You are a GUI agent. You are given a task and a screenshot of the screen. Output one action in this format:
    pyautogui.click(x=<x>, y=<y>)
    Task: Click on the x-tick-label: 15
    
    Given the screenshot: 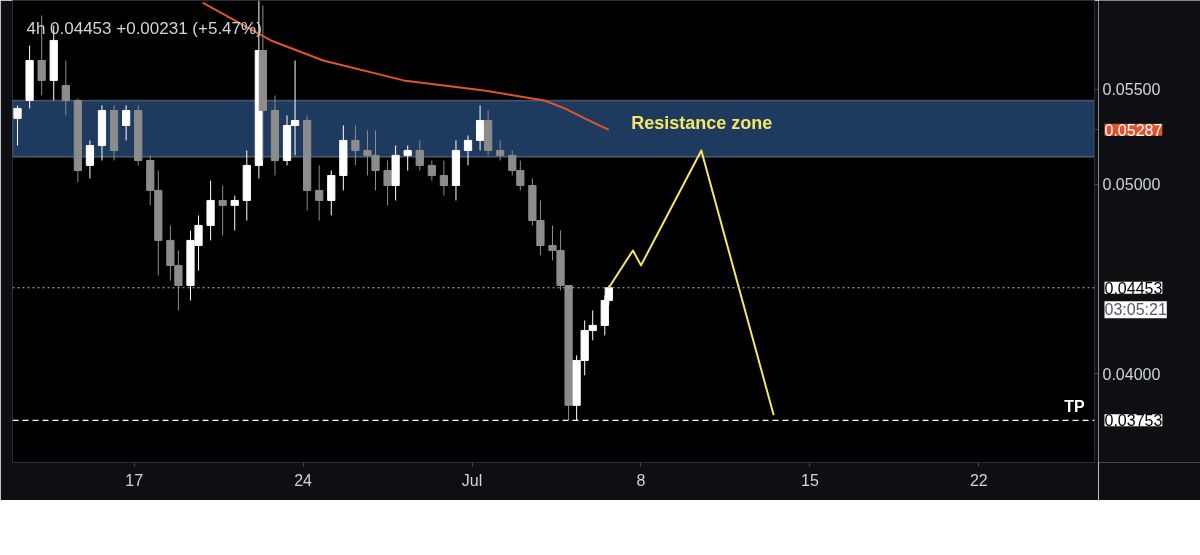 What is the action you would take?
    pyautogui.click(x=810, y=480)
    